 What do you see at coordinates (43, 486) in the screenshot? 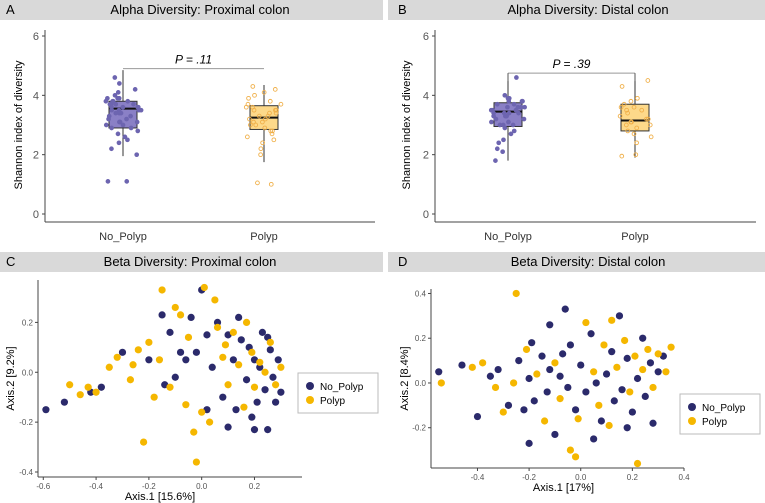
I see `x-tick-label: -0.6` at bounding box center [43, 486].